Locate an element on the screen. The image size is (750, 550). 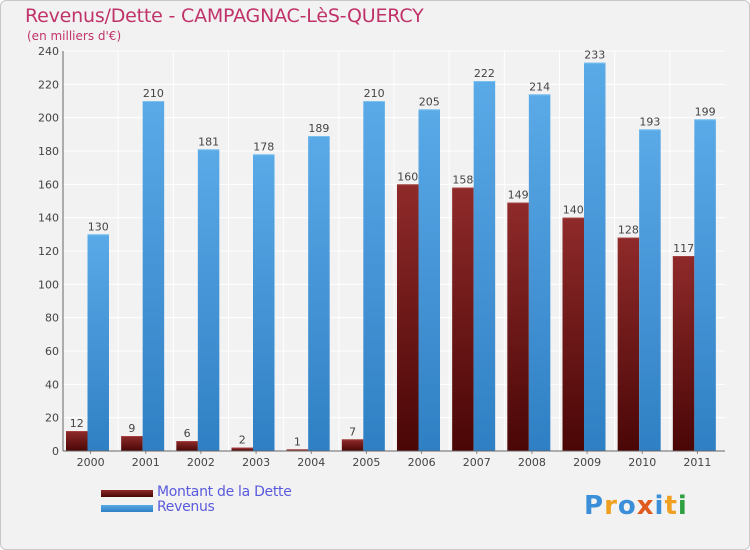
data-label: 178 is located at coordinates (263, 146).